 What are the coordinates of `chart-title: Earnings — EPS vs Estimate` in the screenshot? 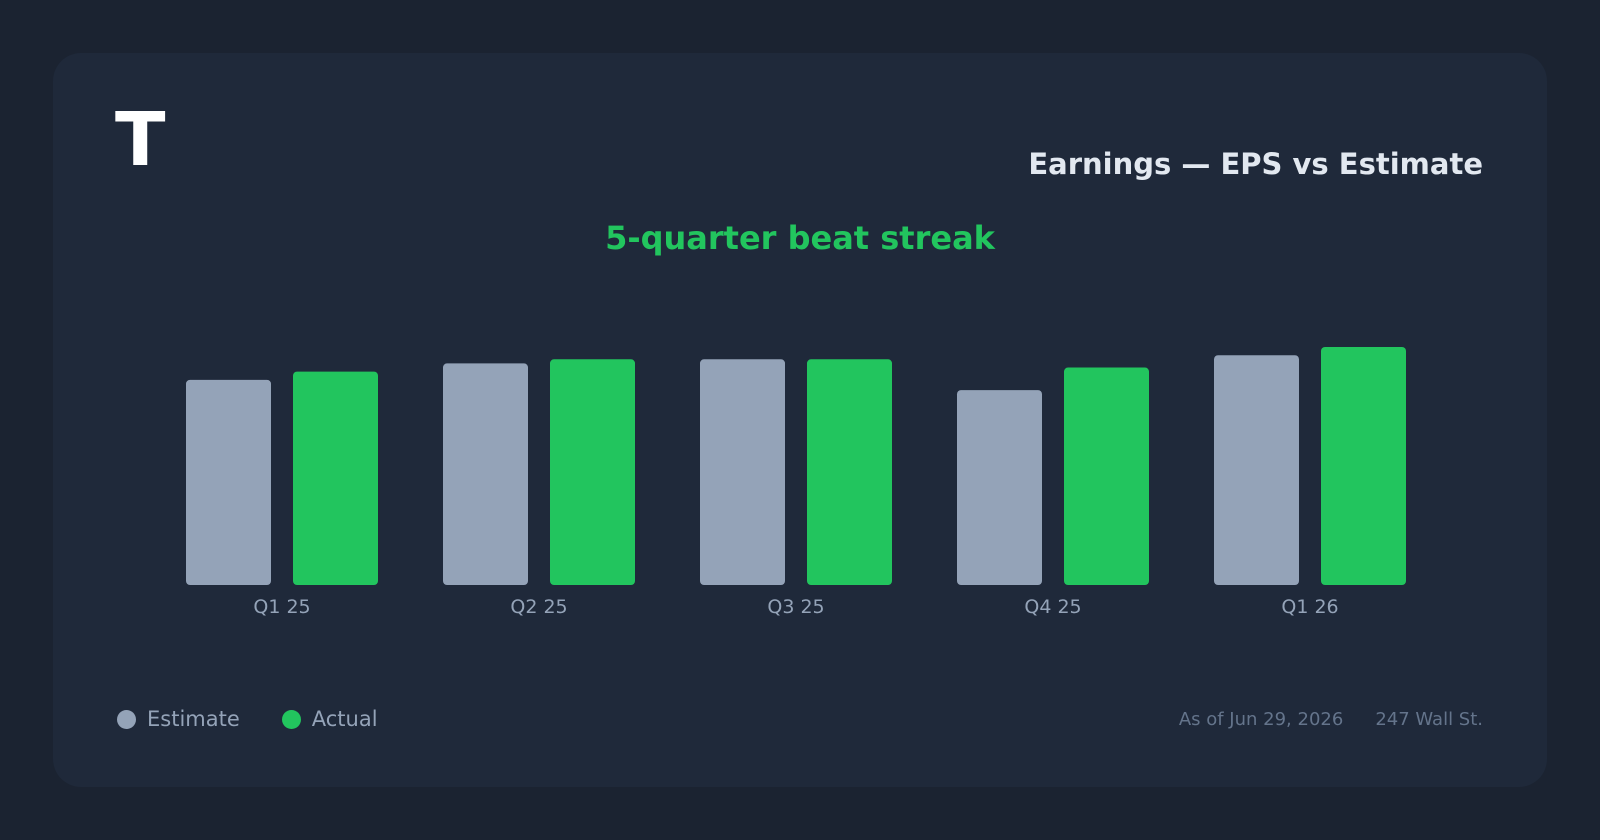 It's located at (1255, 164).